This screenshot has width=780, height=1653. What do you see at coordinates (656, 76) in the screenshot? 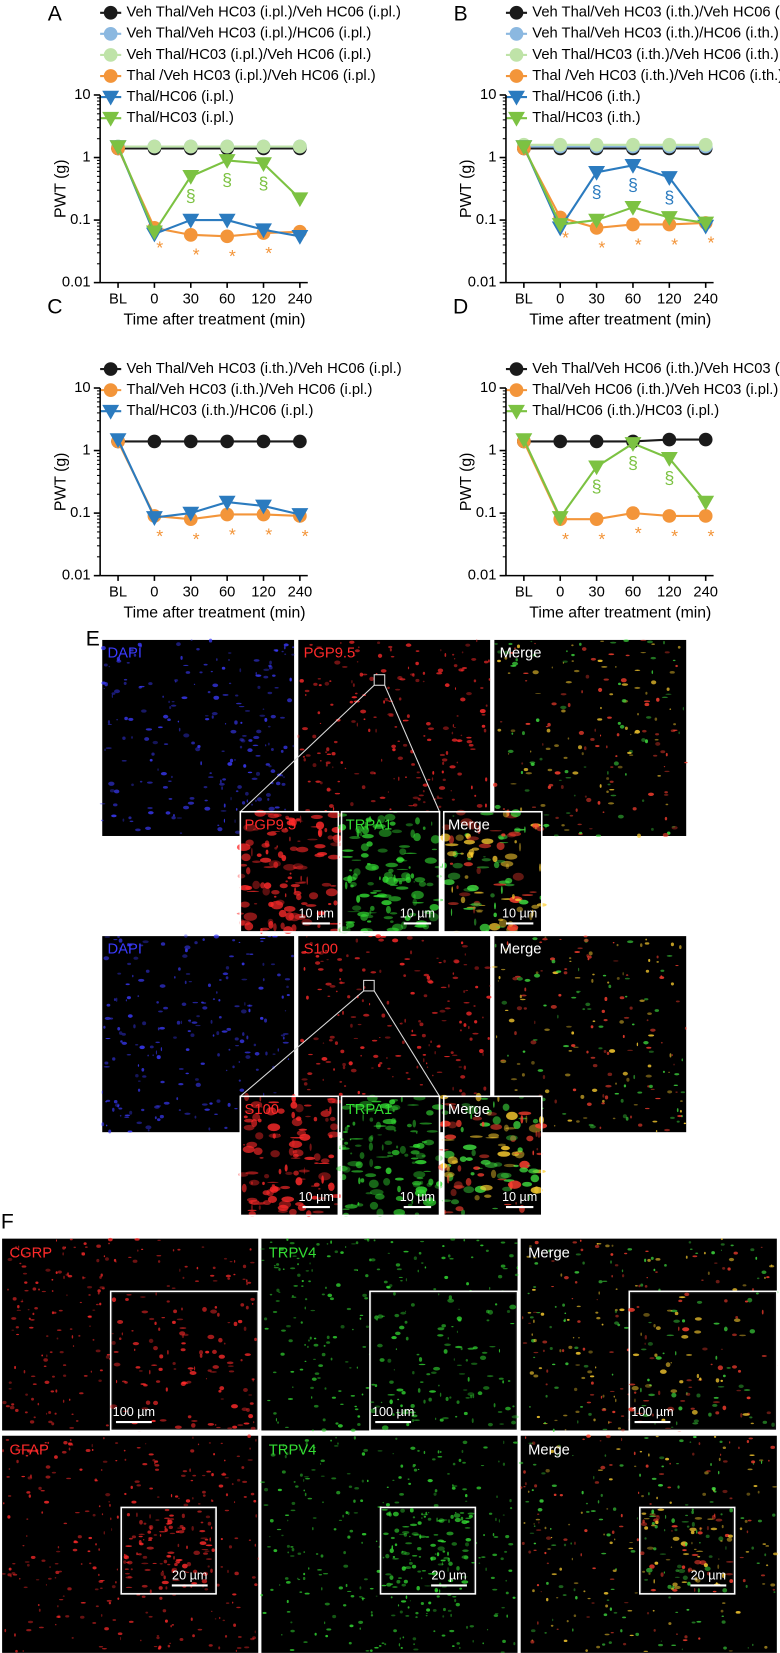
I see `legend-label: Thal /Veh HC03 (i.th.)/Veh HC06 (i.th.)` at bounding box center [656, 76].